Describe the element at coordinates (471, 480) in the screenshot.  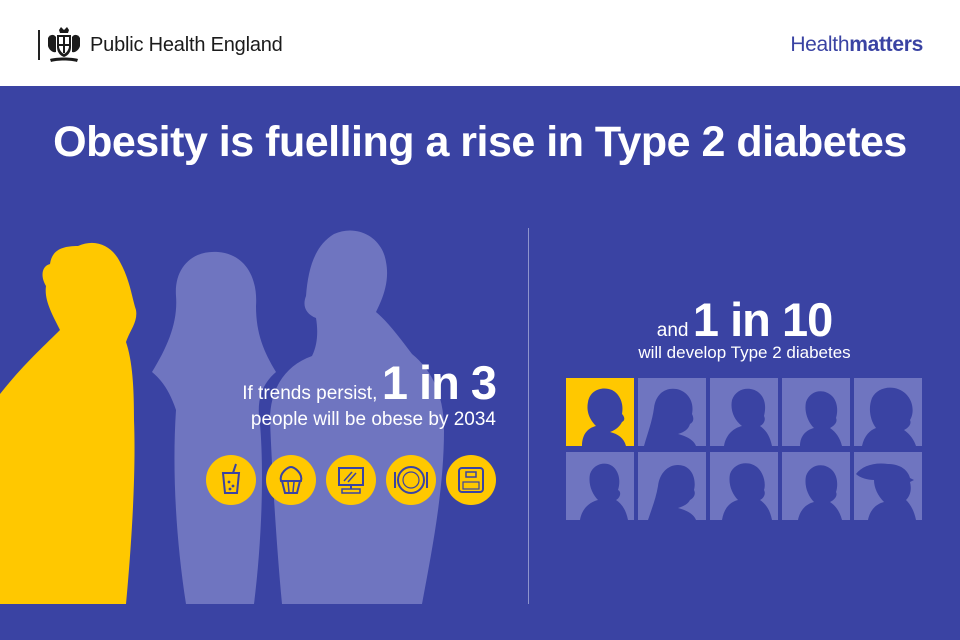
I see `weighing-scale-icon` at that location.